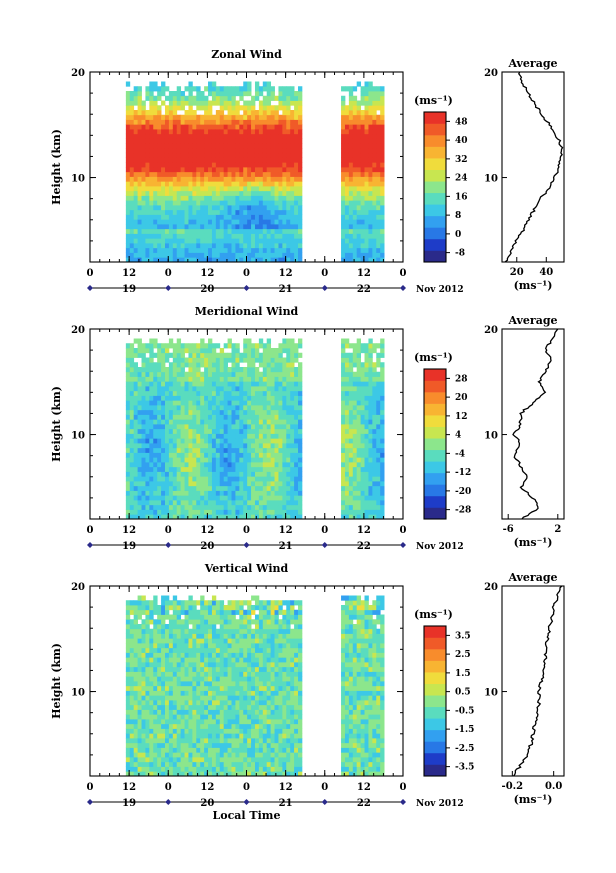 This screenshot has height=873, width=616. Describe the element at coordinates (533, 285) in the screenshot. I see `profile-x-label: (ms⁻¹)` at that location.